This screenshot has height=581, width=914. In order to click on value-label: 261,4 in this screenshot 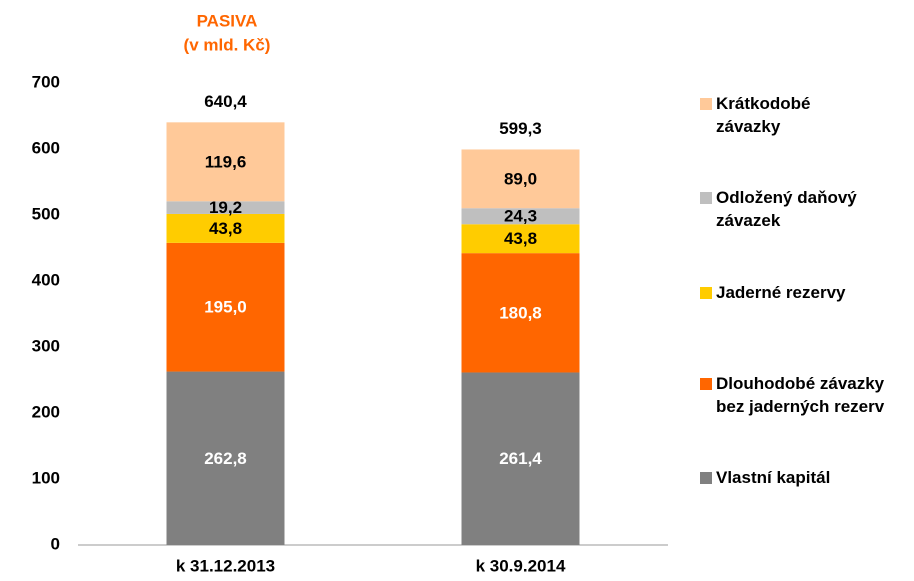, I will do `click(520, 458)`.